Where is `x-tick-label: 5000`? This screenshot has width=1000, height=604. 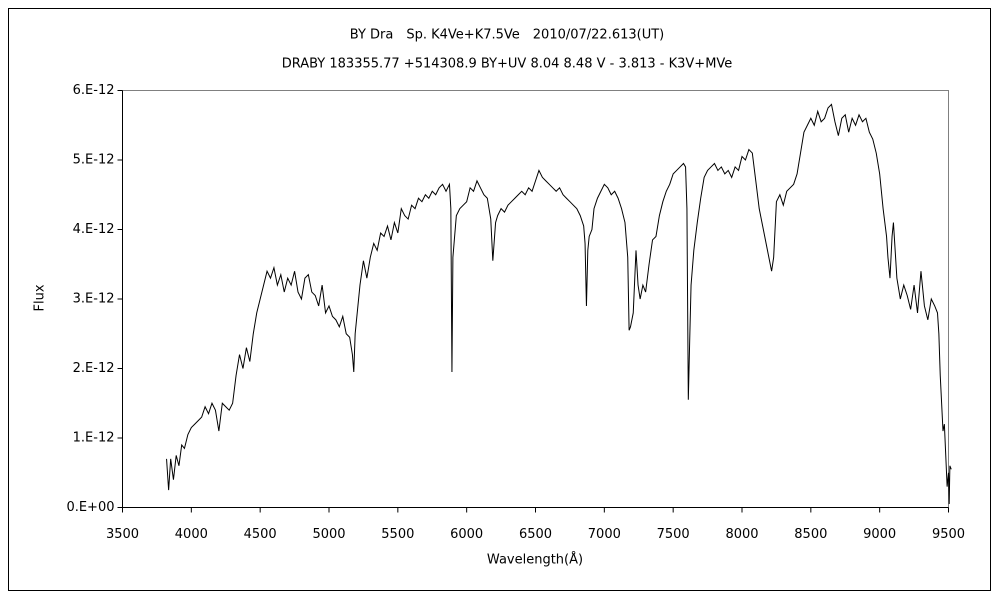 x-tick-label: 5000 is located at coordinates (328, 534).